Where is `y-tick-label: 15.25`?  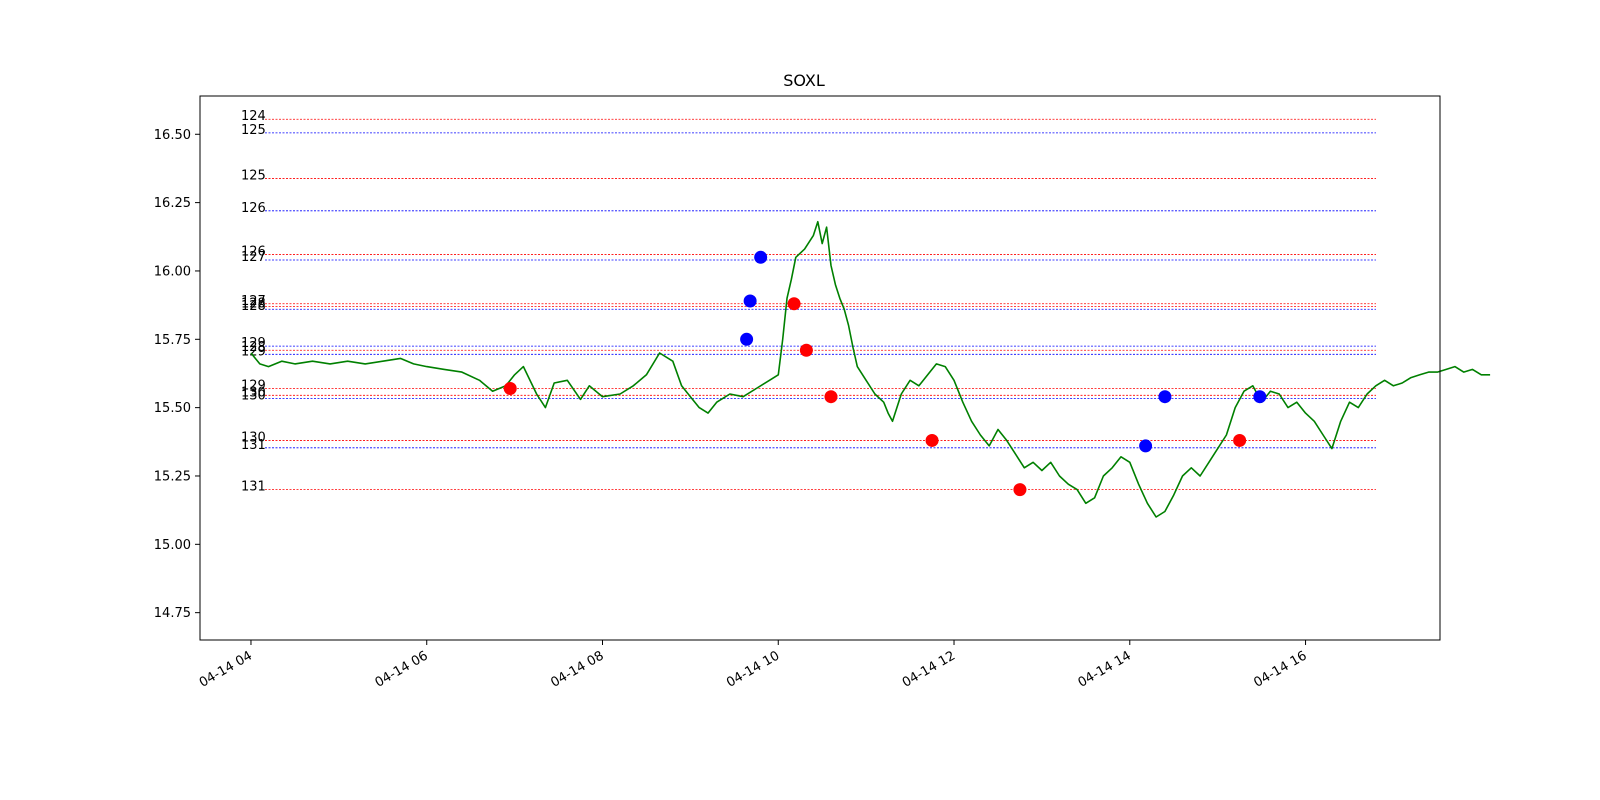 y-tick-label: 15.25 is located at coordinates (172, 476).